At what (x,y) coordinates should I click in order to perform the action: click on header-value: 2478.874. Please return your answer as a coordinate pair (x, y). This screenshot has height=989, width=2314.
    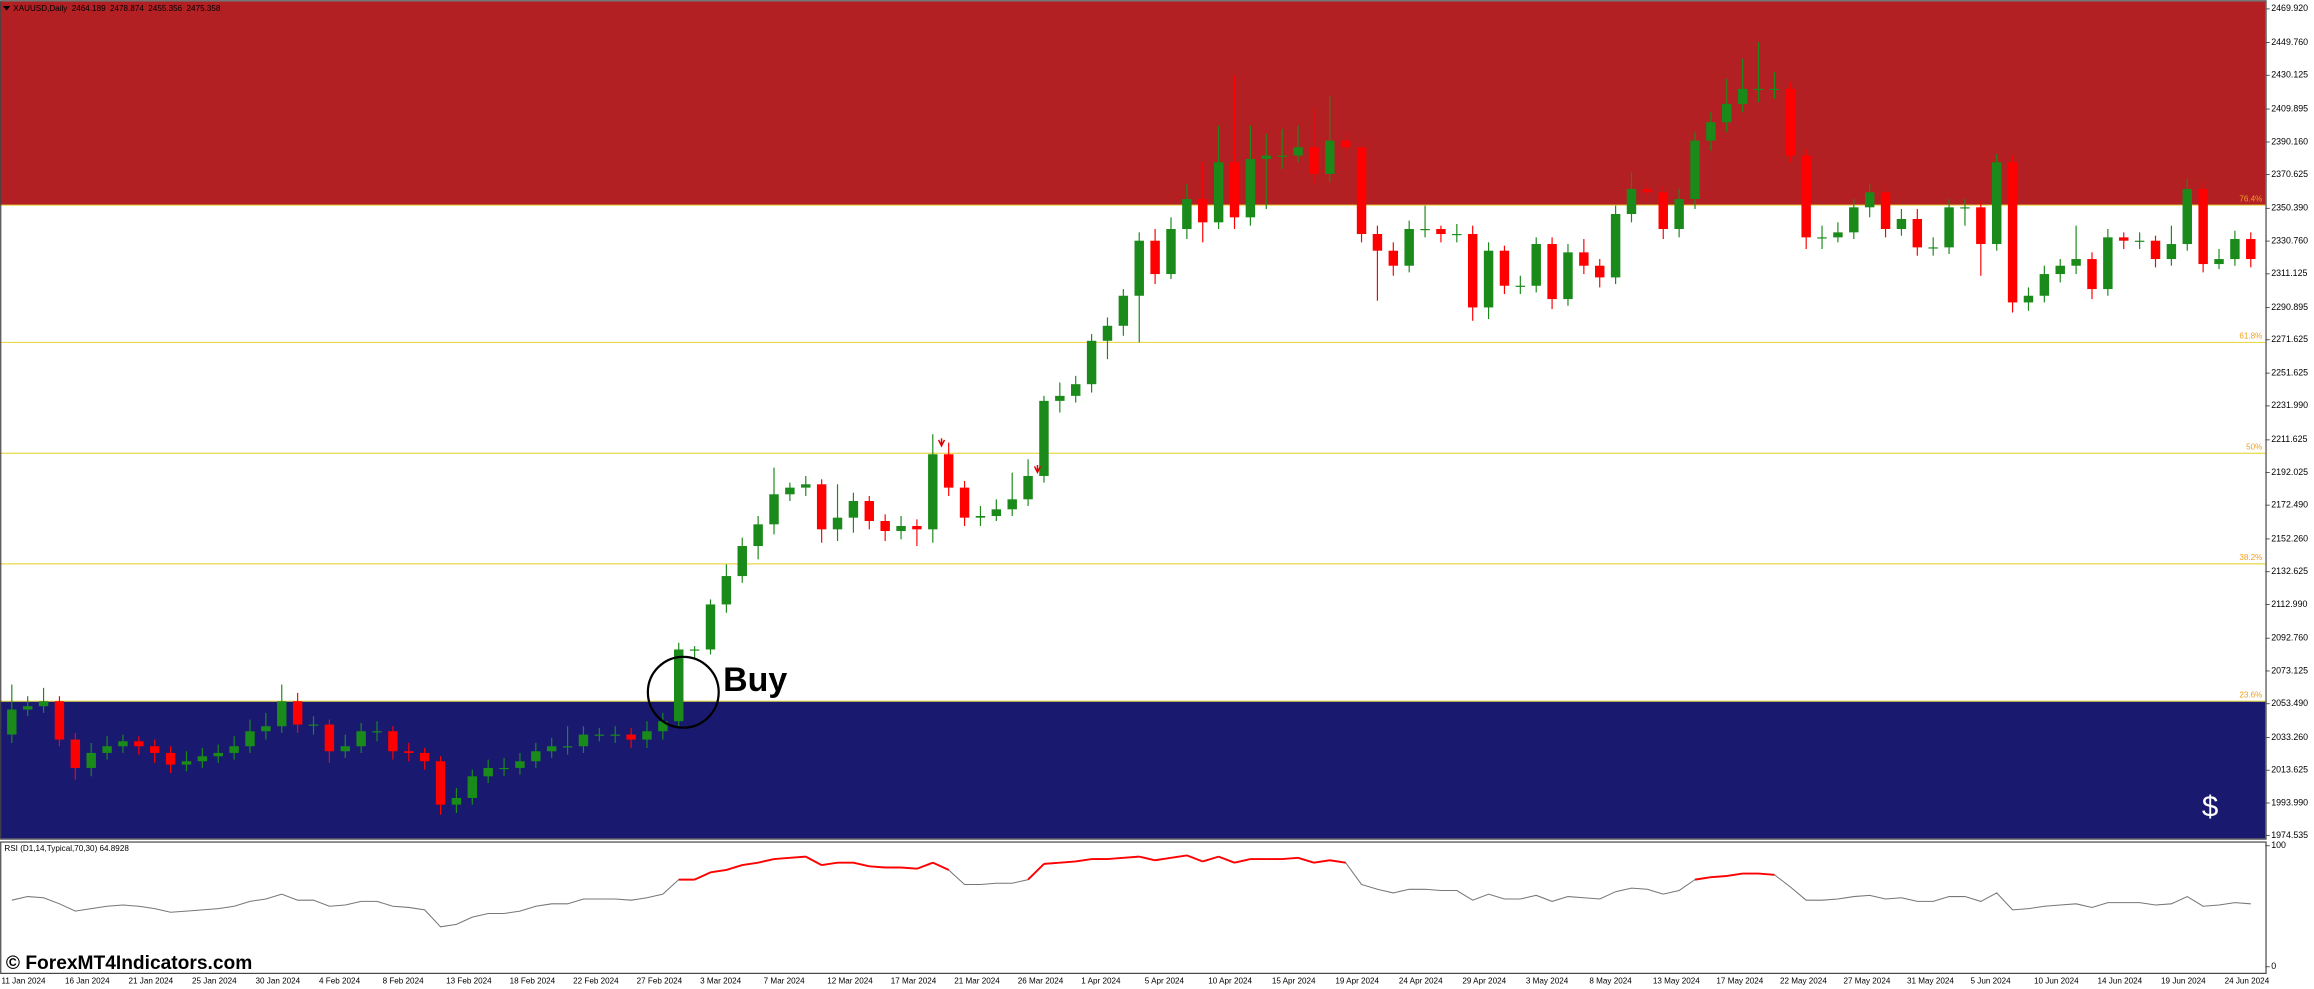
    Looking at the image, I should click on (127, 8).